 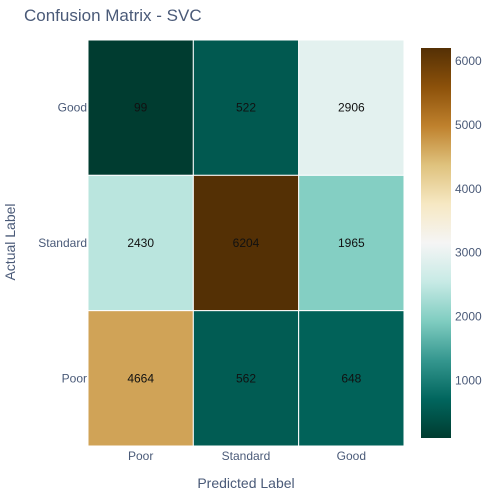 I want to click on heatmap-cell-value: 2906, so click(x=351, y=108).